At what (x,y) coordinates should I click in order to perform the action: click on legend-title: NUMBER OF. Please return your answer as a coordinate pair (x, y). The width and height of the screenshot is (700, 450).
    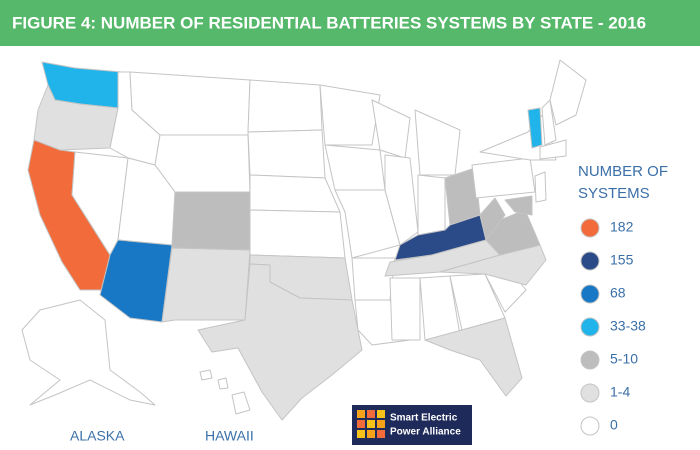
    Looking at the image, I should click on (623, 171).